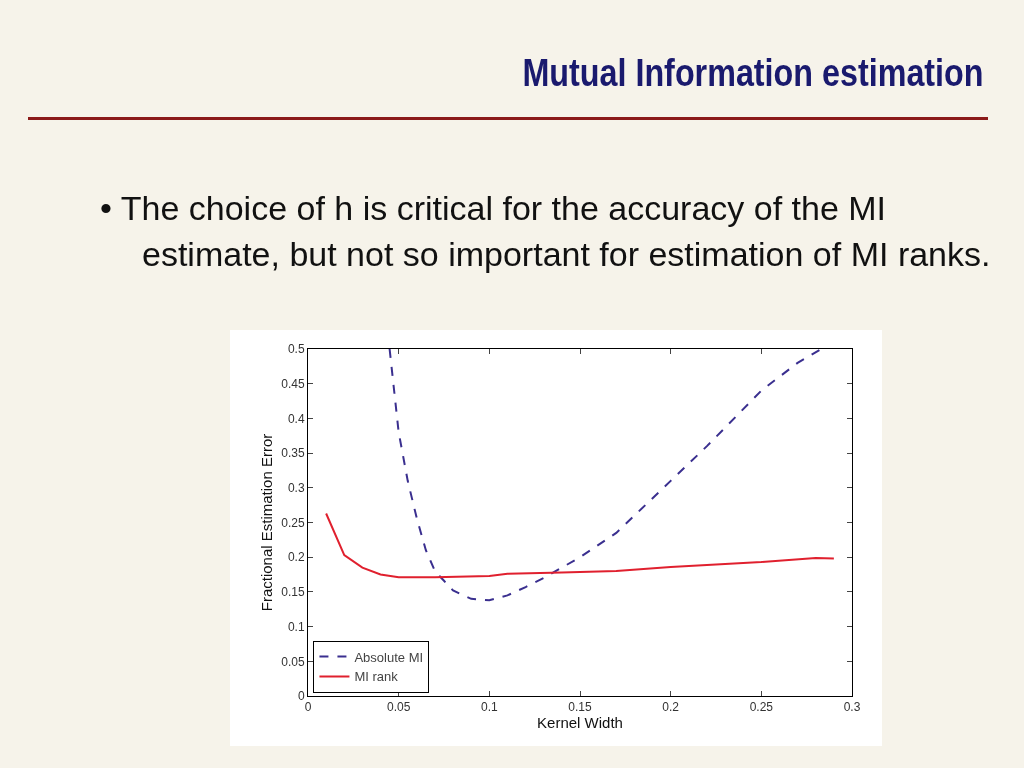 The image size is (1024, 768). What do you see at coordinates (293, 522) in the screenshot?
I see `y-tick-label: 0.25` at bounding box center [293, 522].